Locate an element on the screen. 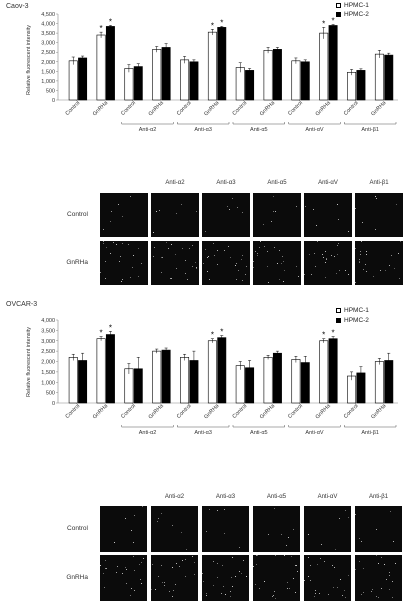 Image resolution: width=406 pixels, height=603 pixels. ovcar3-panel-label: OVCAR-3 is located at coordinates (22, 304).